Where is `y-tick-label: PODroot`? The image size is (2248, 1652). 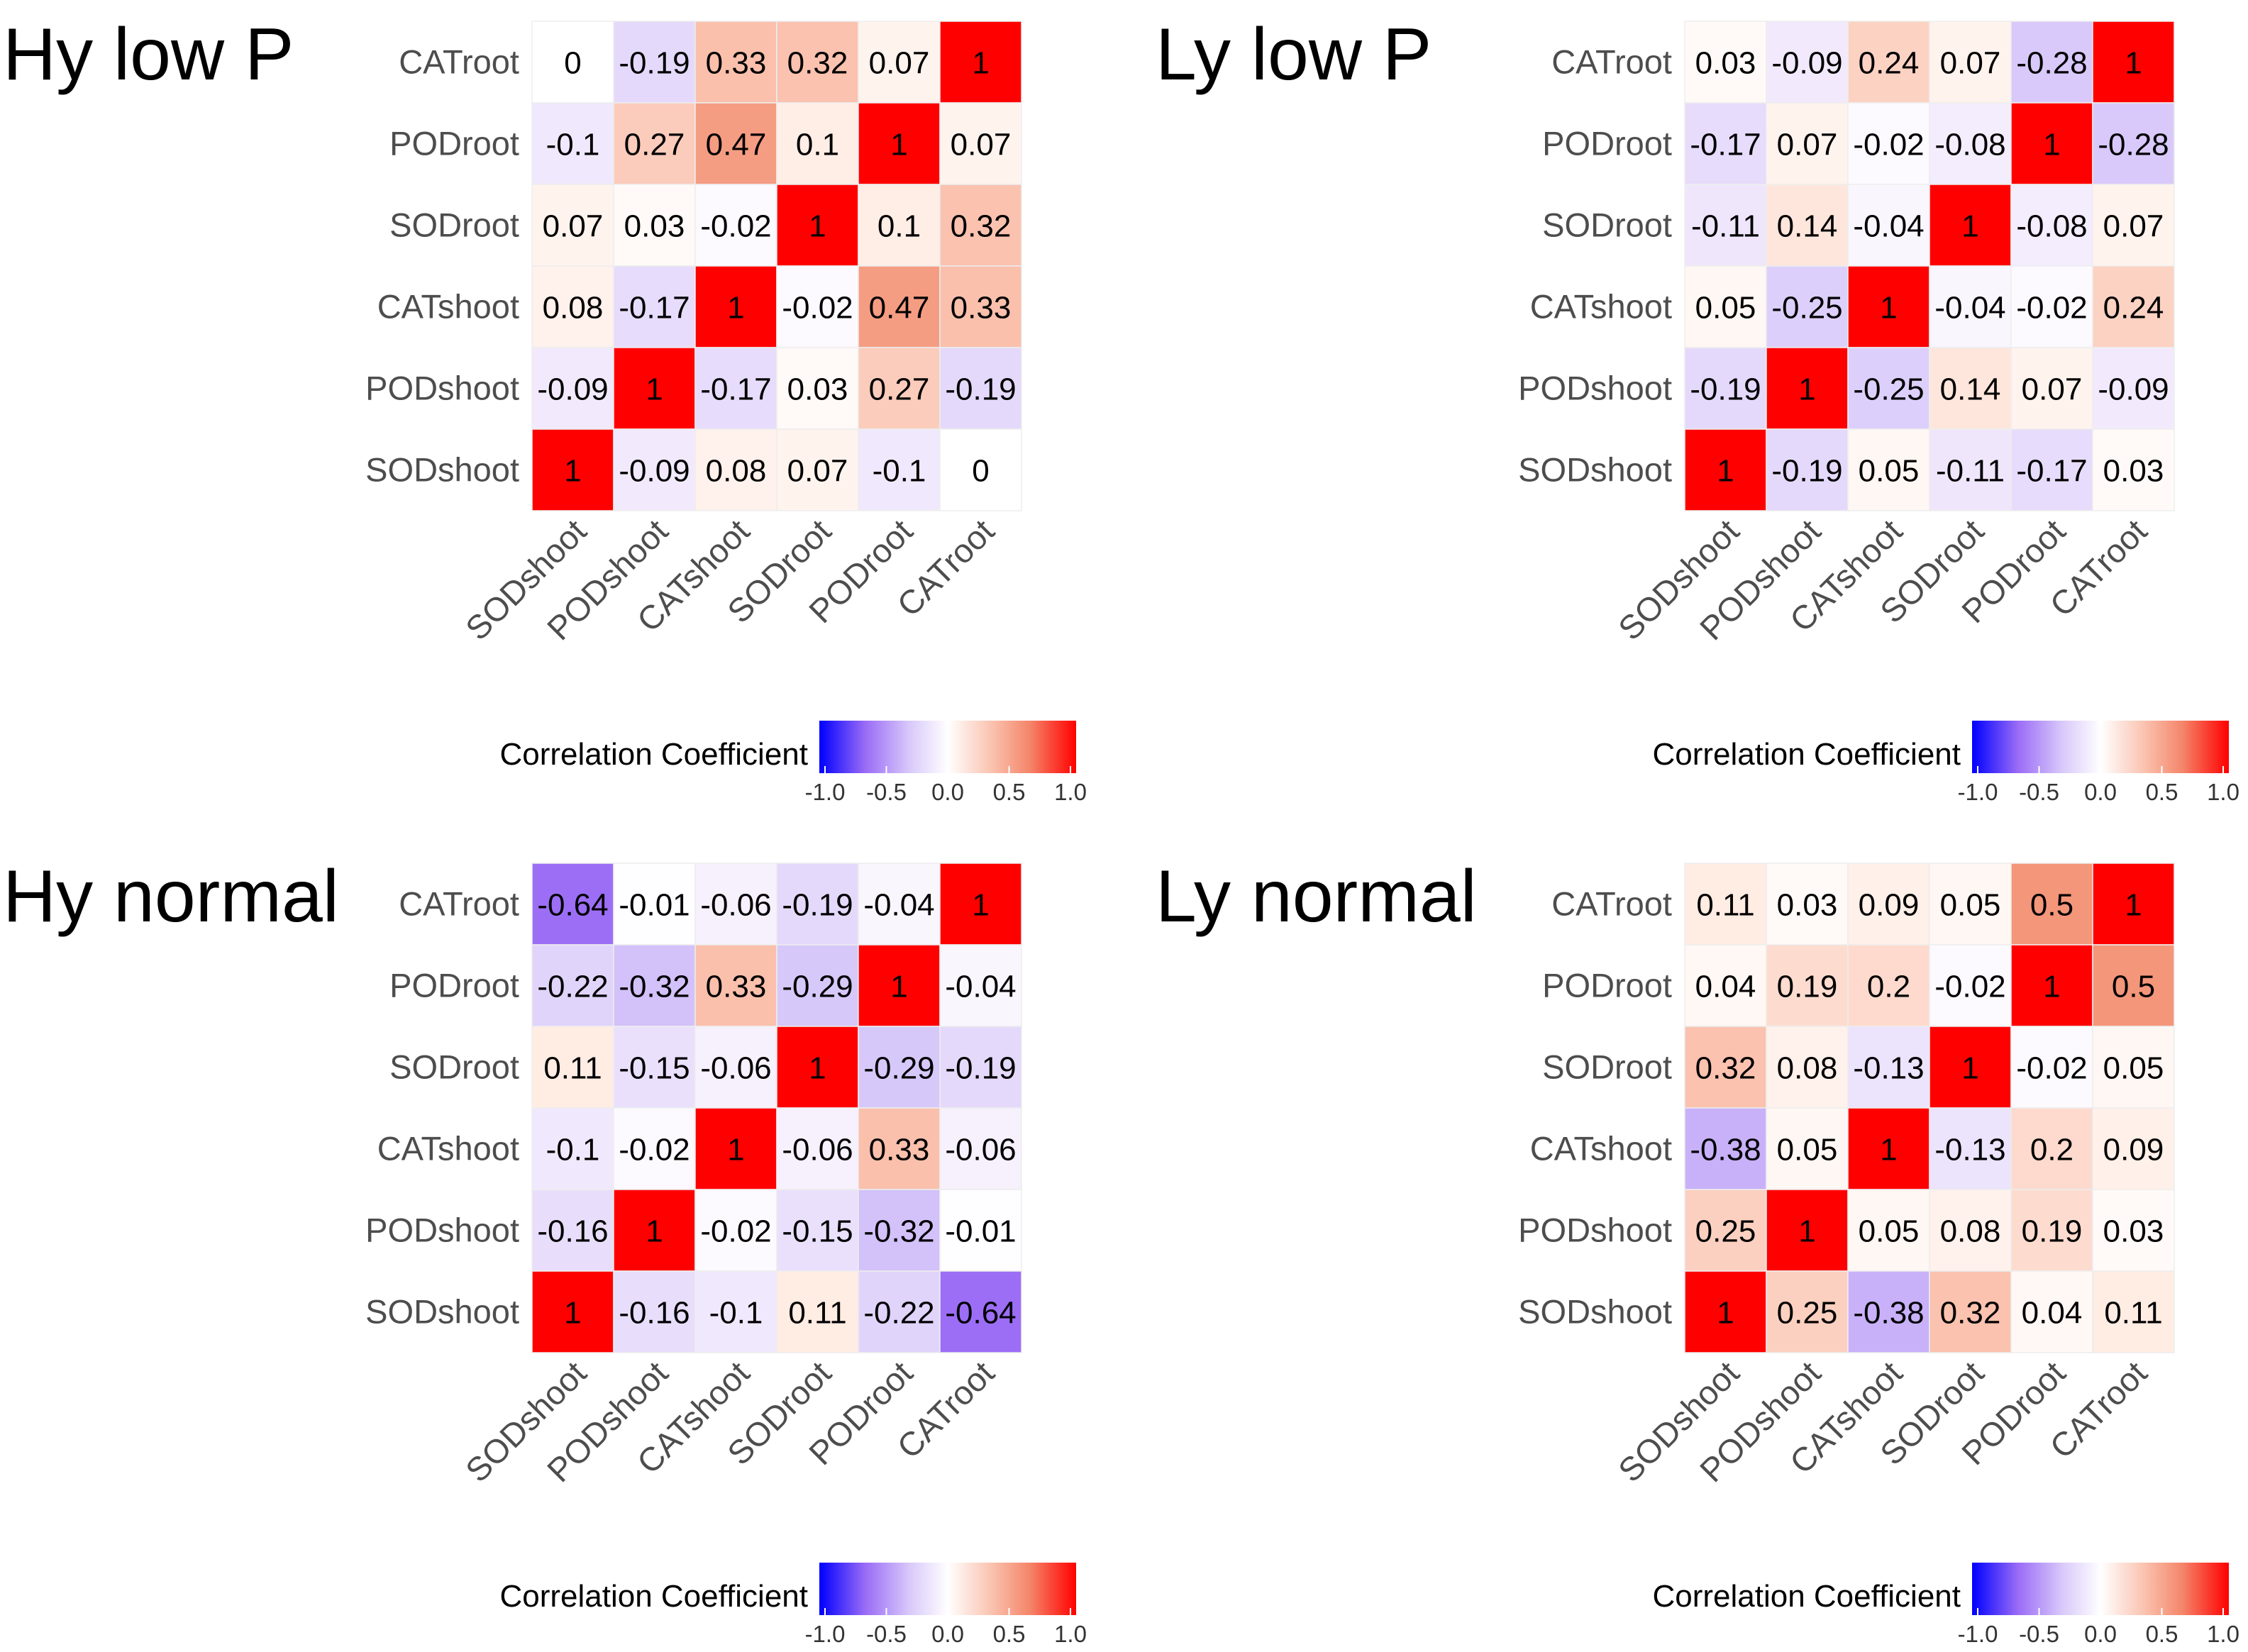 y-tick-label: PODroot is located at coordinates (454, 986).